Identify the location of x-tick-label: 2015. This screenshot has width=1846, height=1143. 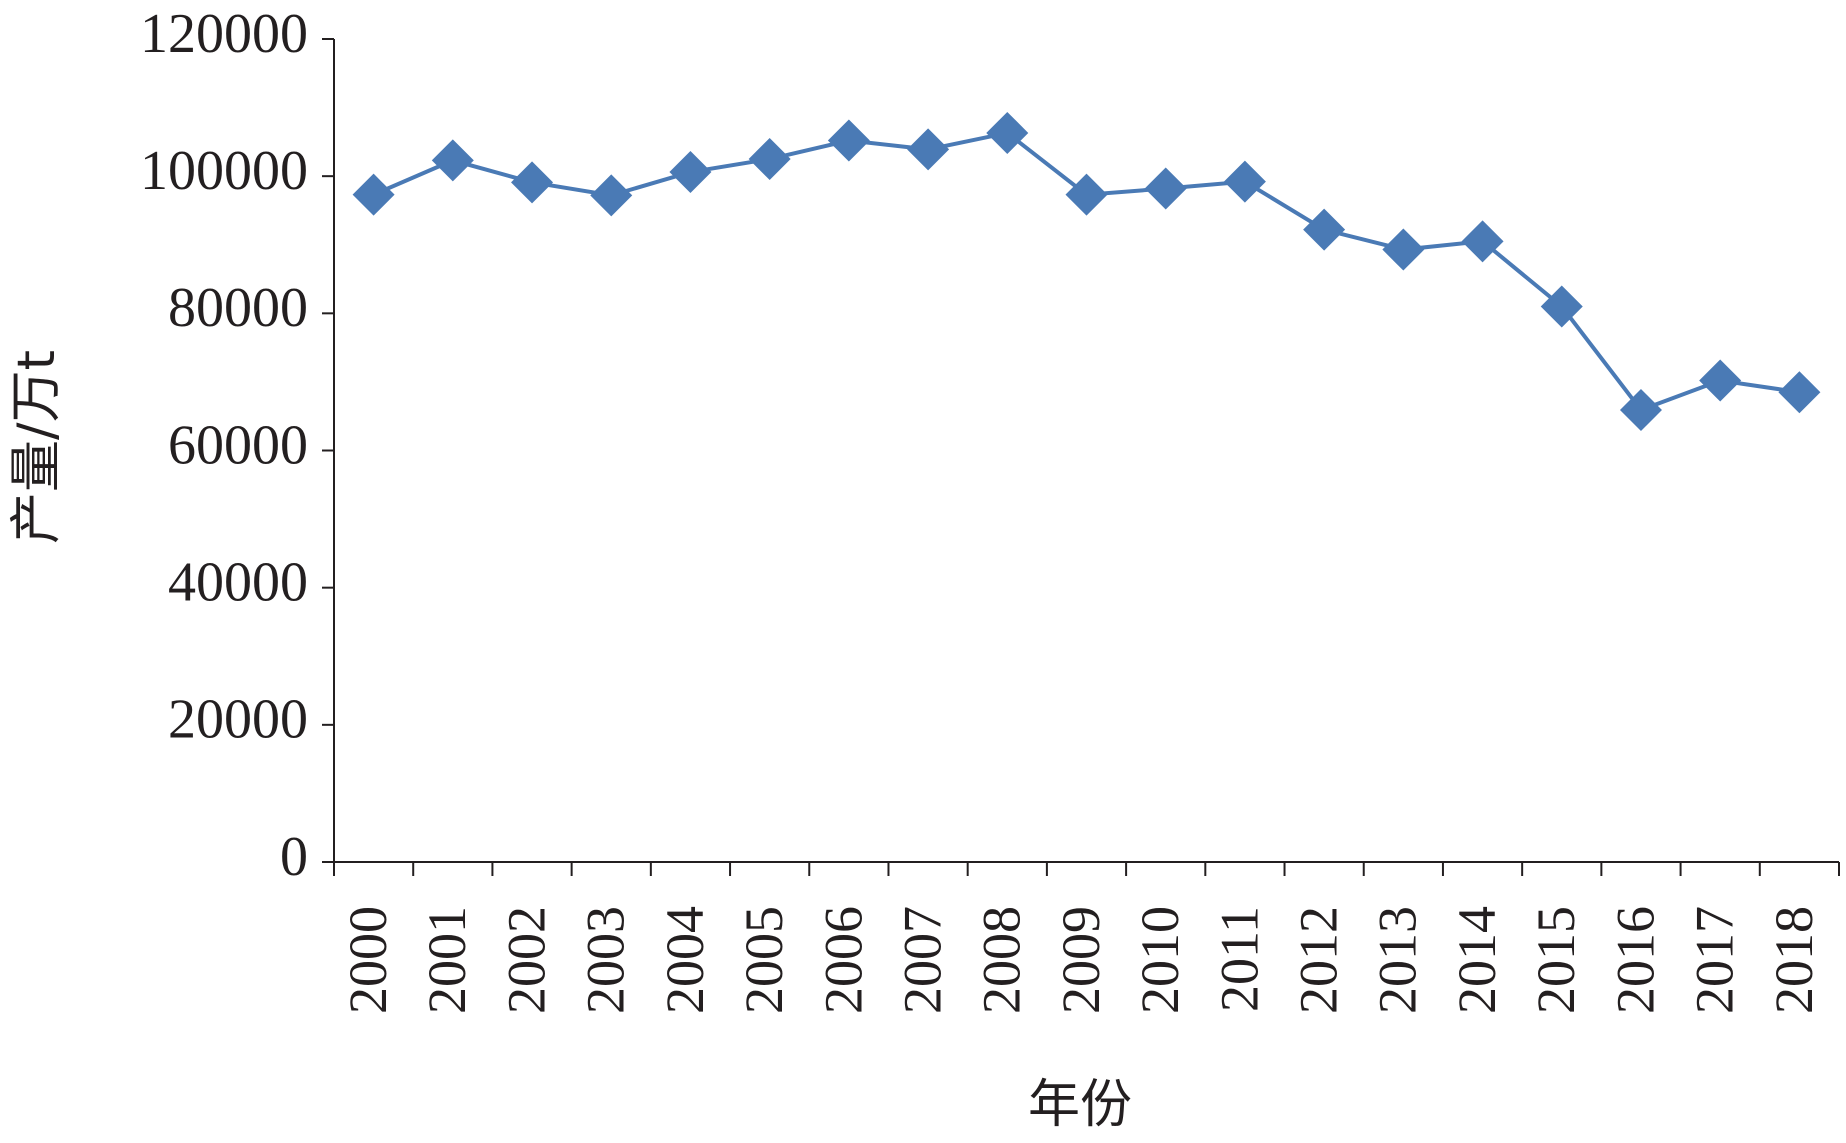
(1556, 960).